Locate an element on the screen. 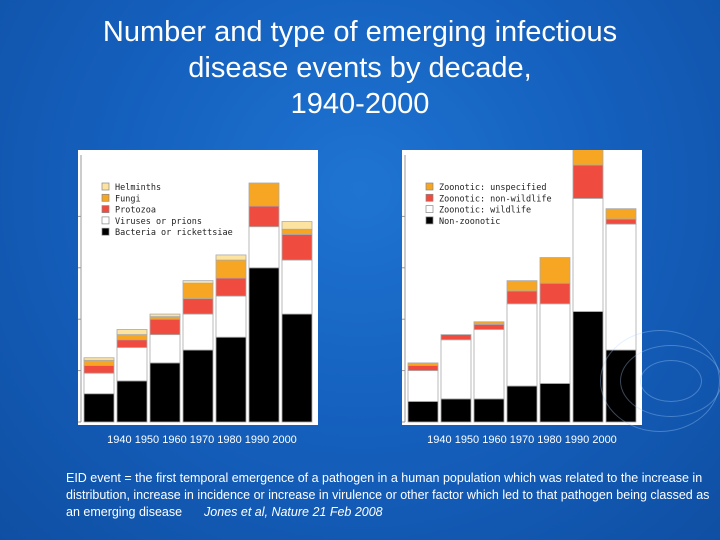  bar-segment-1990-zoonotic-wildlife is located at coordinates (588, 255).